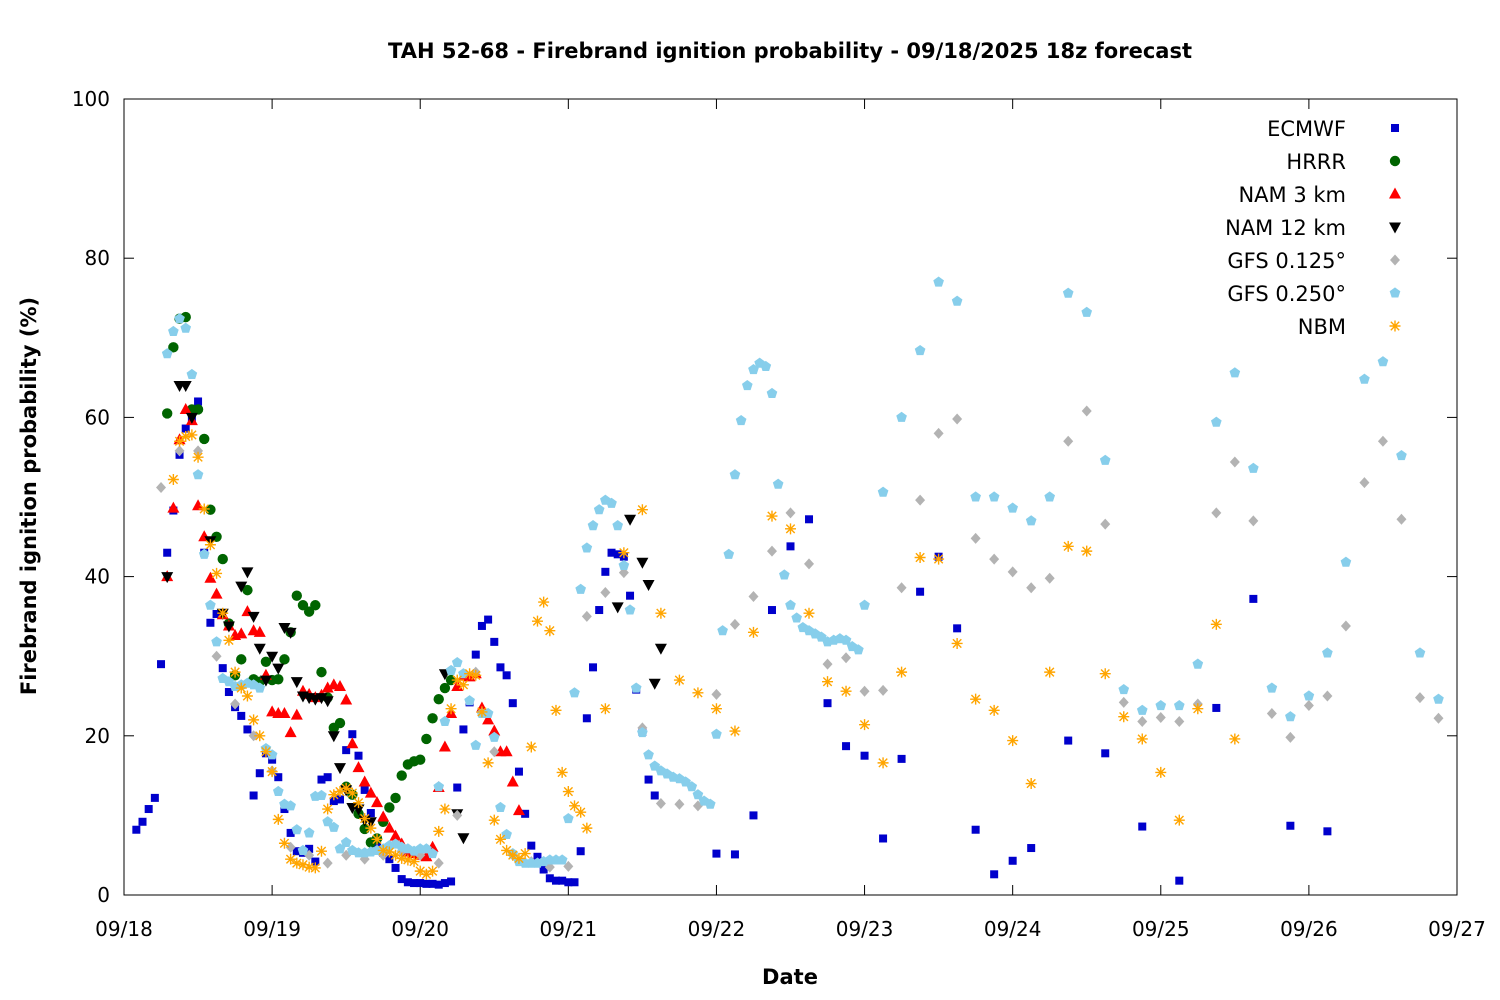 The image size is (1500, 1000). What do you see at coordinates (1161, 929) in the screenshot?
I see `x-tick-label: 09/25` at bounding box center [1161, 929].